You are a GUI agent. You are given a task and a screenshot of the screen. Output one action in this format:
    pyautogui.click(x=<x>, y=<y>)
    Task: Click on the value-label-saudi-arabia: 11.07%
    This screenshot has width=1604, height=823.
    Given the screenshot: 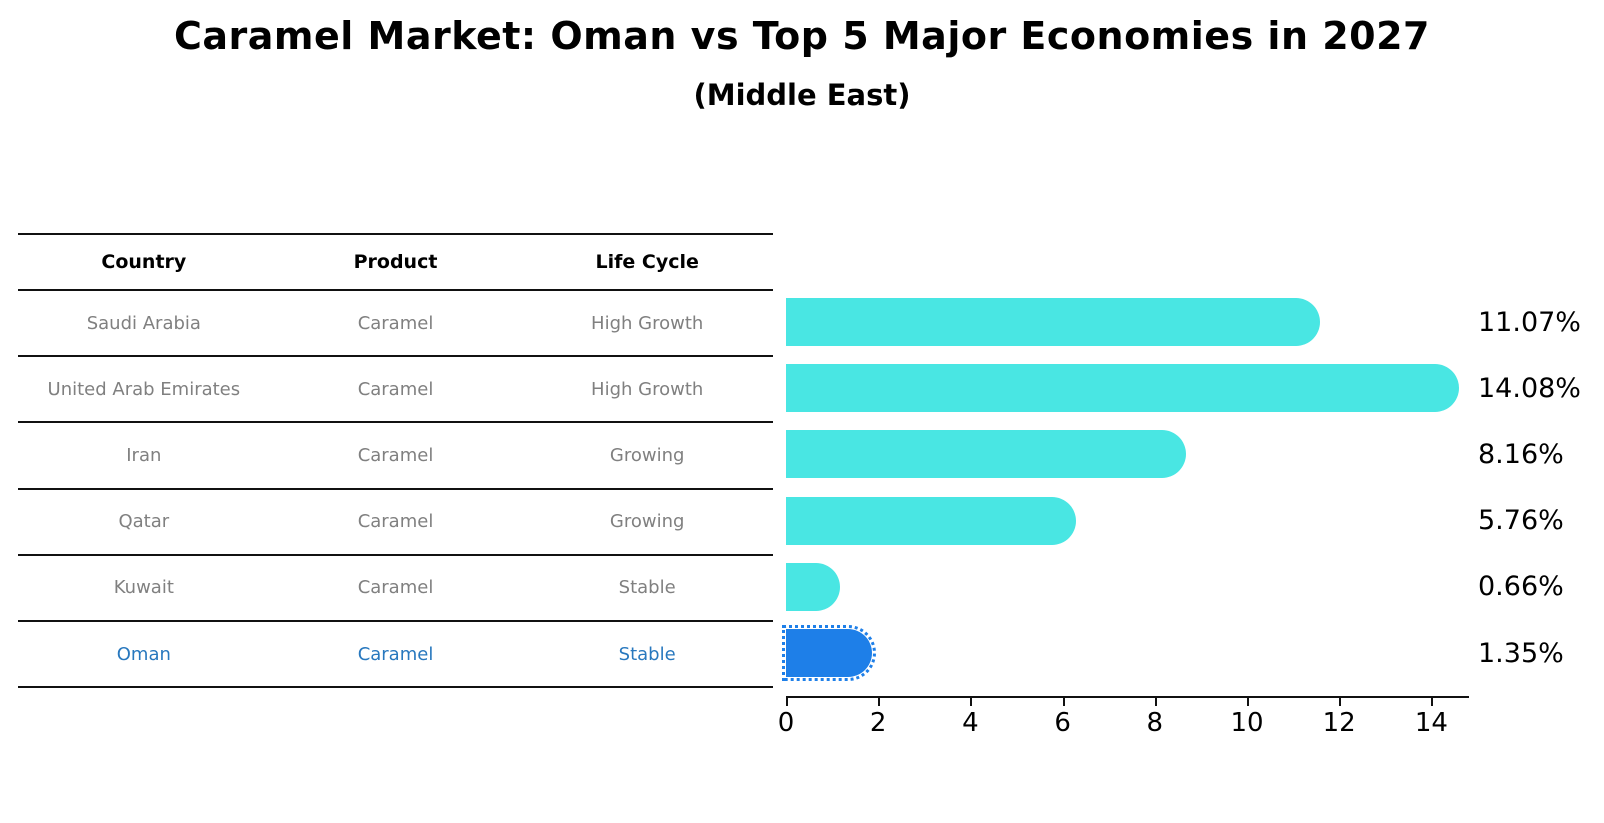 What is the action you would take?
    pyautogui.click(x=1529, y=322)
    